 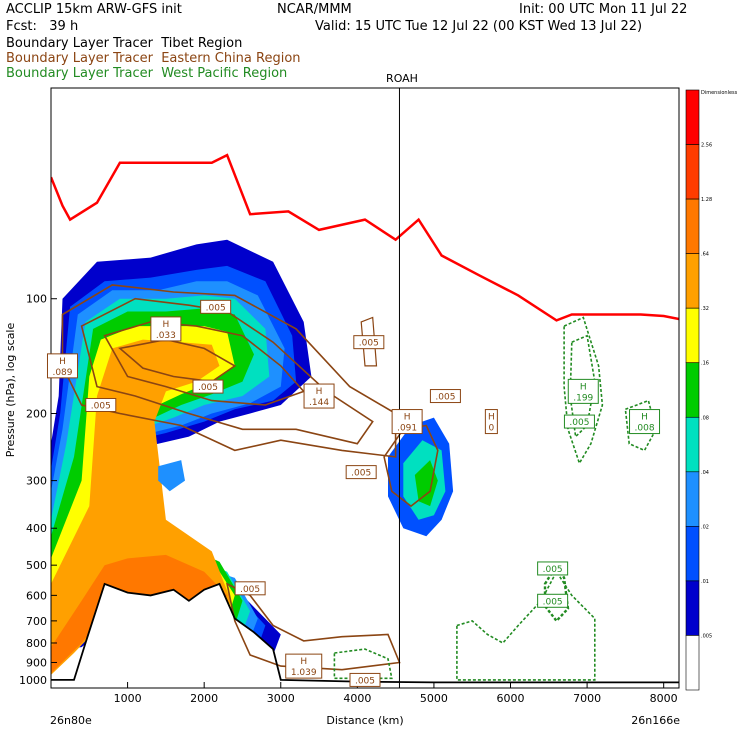 I want to click on x-axis-label: Distance (km), so click(x=364, y=720).